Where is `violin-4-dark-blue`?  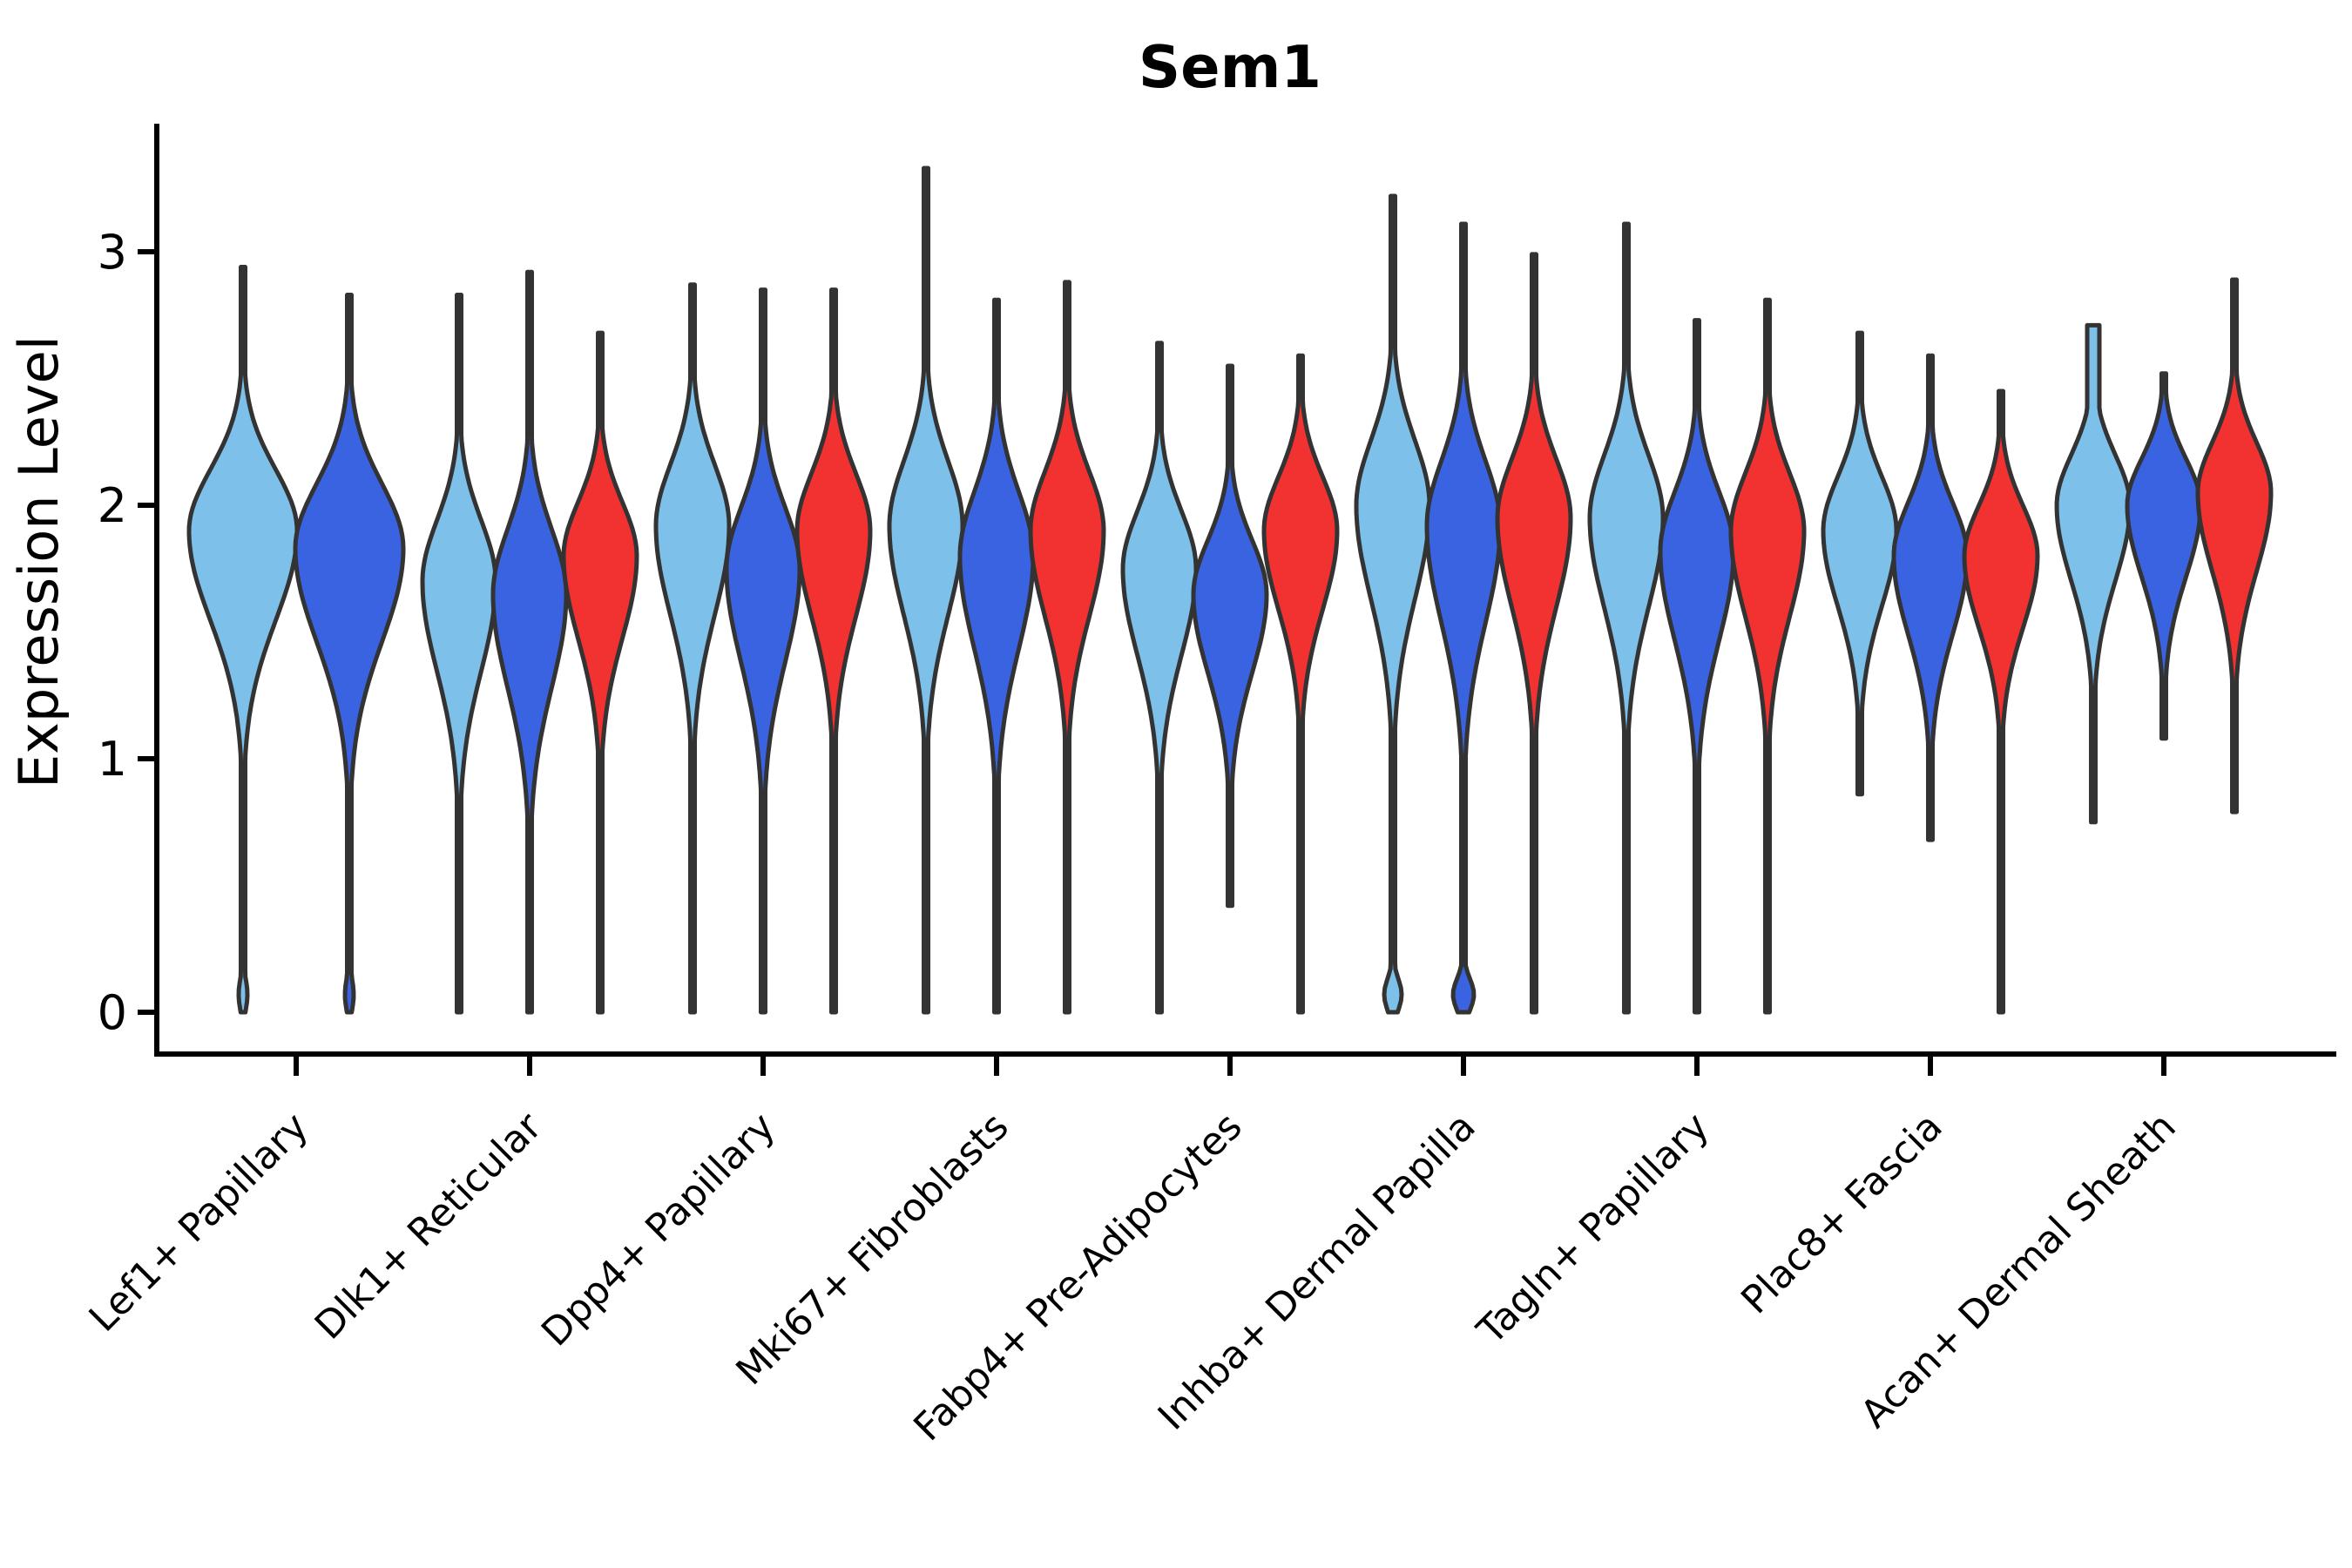
violin-4-dark-blue is located at coordinates (996, 656).